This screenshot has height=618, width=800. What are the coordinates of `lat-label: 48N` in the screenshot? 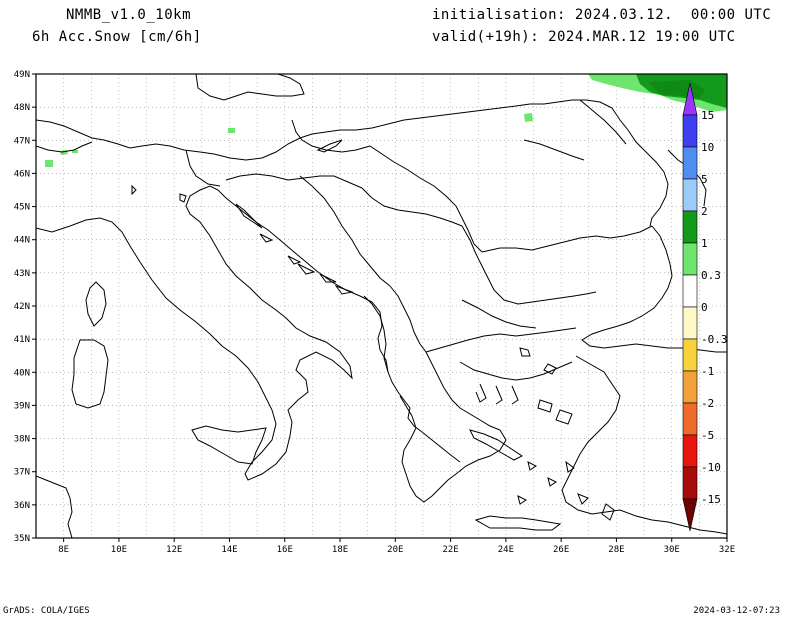 It's located at (22, 108).